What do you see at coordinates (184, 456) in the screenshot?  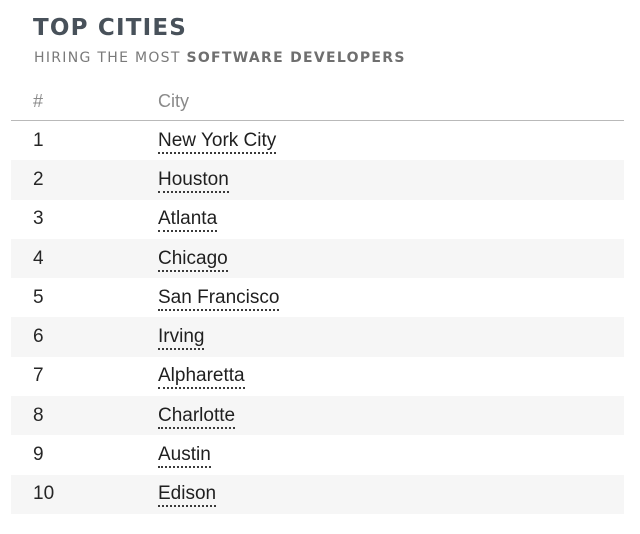 I see `city-link: Austin` at bounding box center [184, 456].